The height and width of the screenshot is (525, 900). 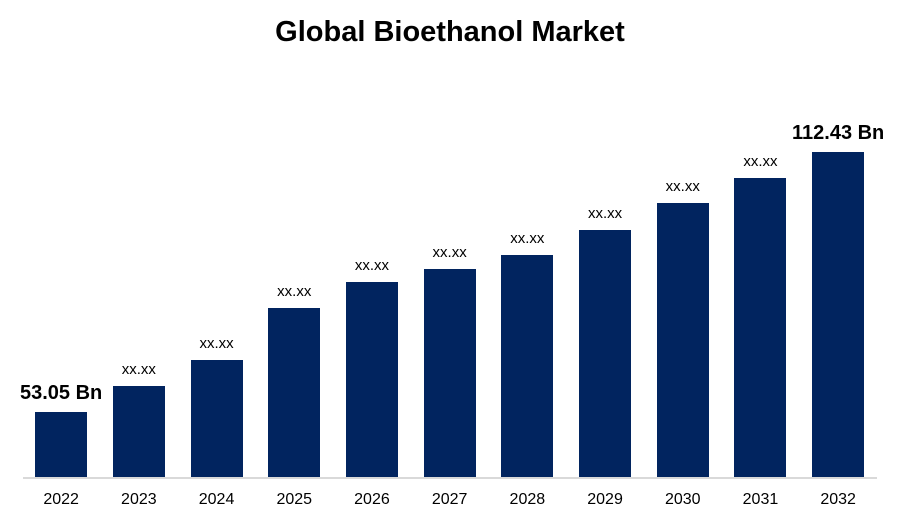 What do you see at coordinates (682, 340) in the screenshot?
I see `bar-2030` at bounding box center [682, 340].